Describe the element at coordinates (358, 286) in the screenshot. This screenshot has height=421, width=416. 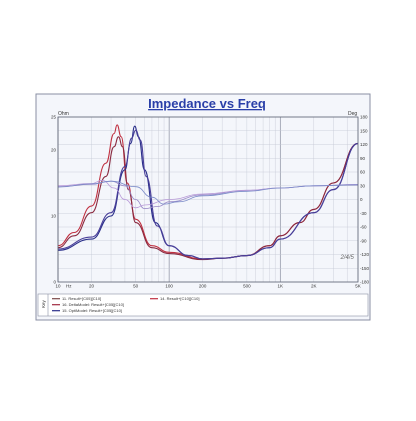
I see `x-tick-label: 5K` at that location.